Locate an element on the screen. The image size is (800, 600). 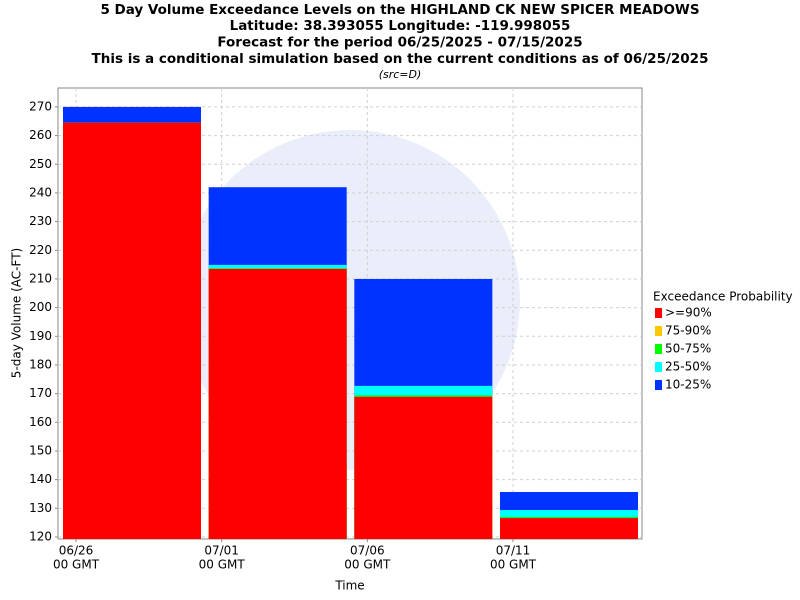
legend-label: 50-75% is located at coordinates (688, 349).